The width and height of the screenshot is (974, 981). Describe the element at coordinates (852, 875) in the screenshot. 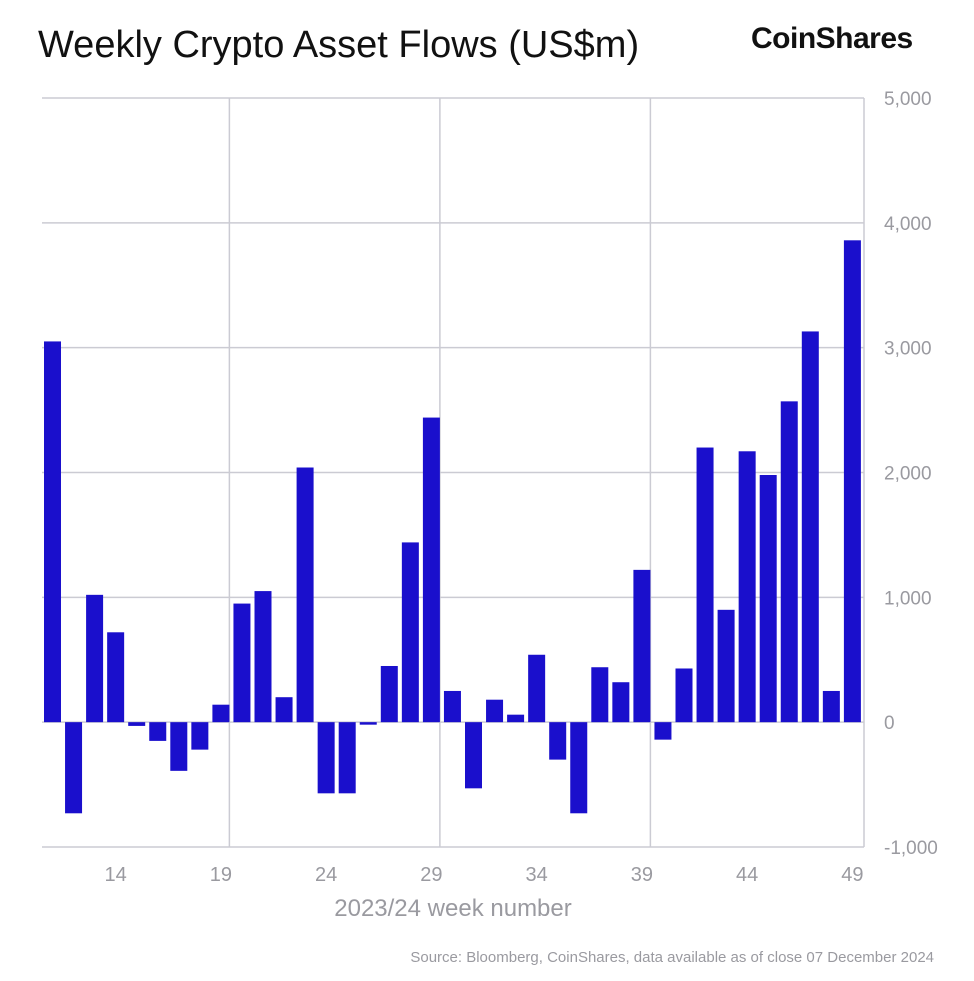

I see `x-tick-label: 49` at that location.